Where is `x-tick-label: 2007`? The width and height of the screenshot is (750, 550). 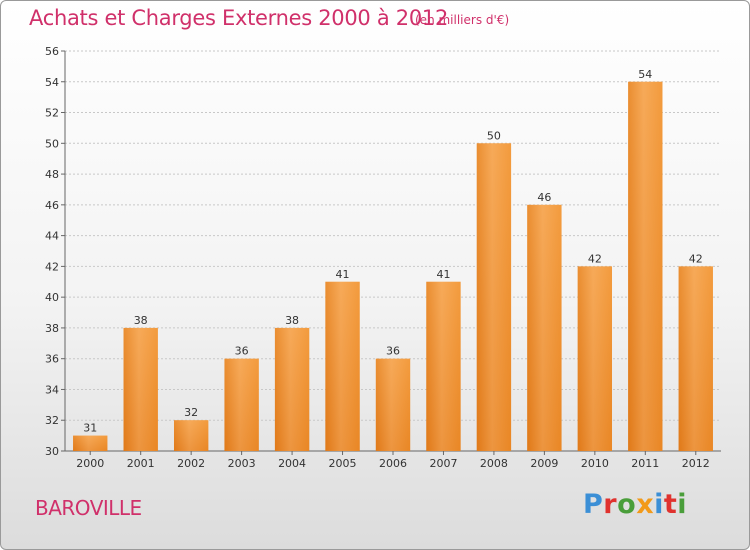
x-tick-label: 2007 is located at coordinates (443, 463).